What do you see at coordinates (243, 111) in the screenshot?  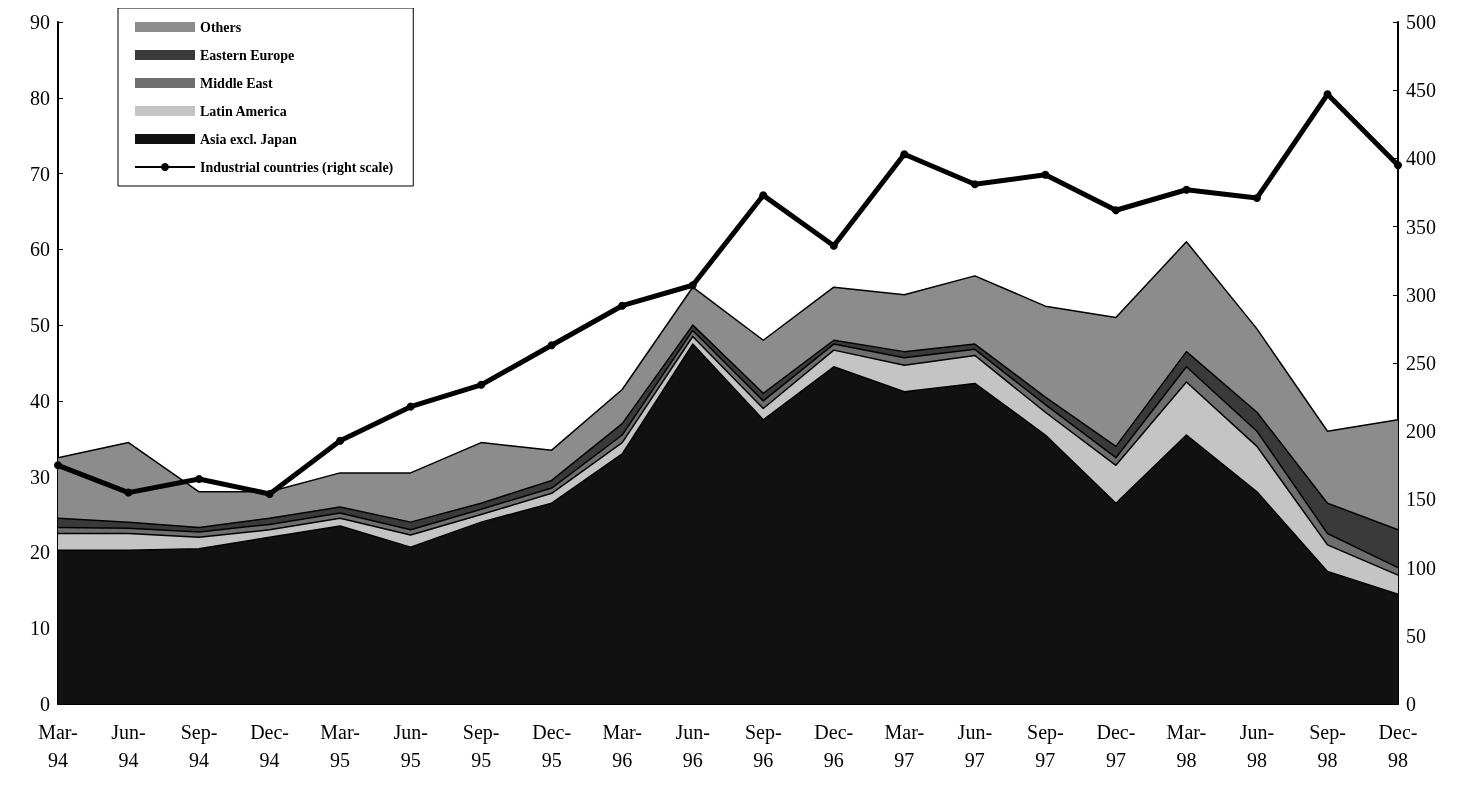 I see `legend-label: Latin America` at bounding box center [243, 111].